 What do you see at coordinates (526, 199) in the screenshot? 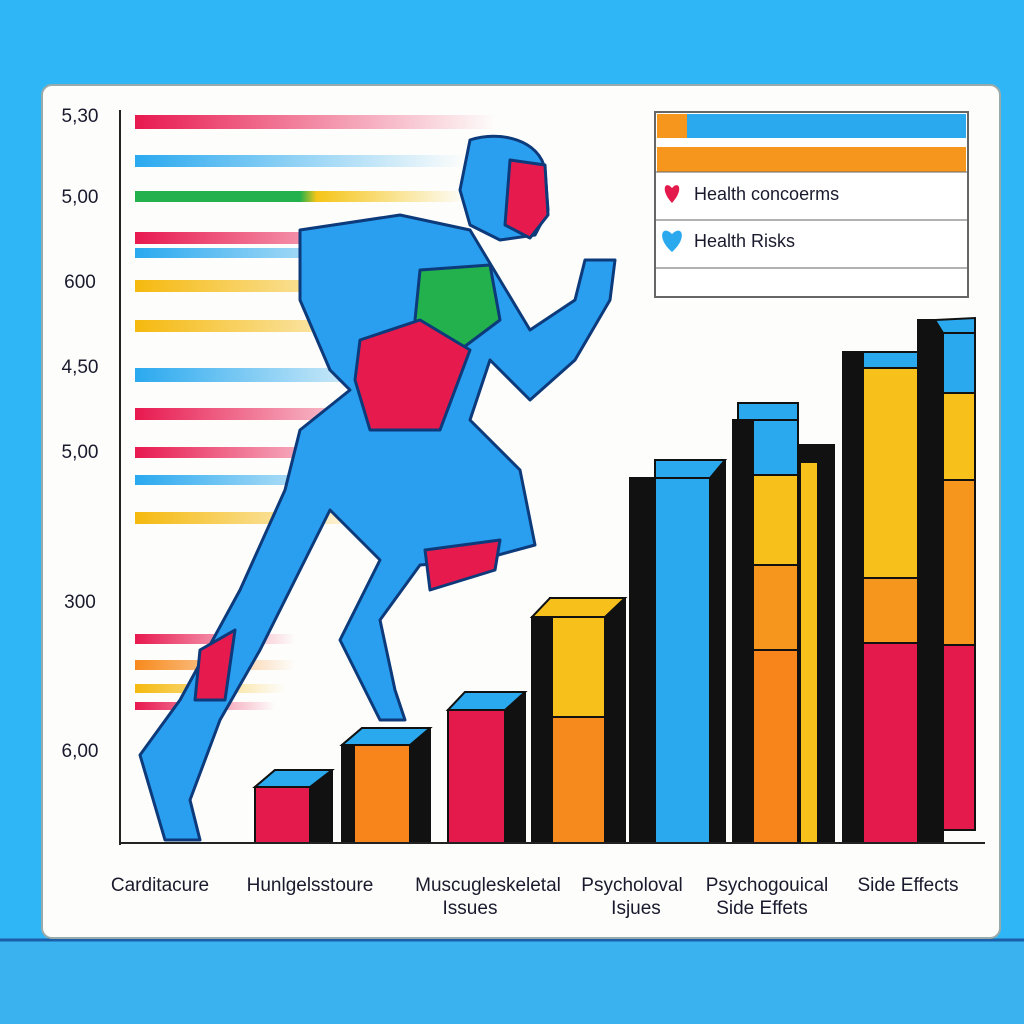
I see `runner-face` at bounding box center [526, 199].